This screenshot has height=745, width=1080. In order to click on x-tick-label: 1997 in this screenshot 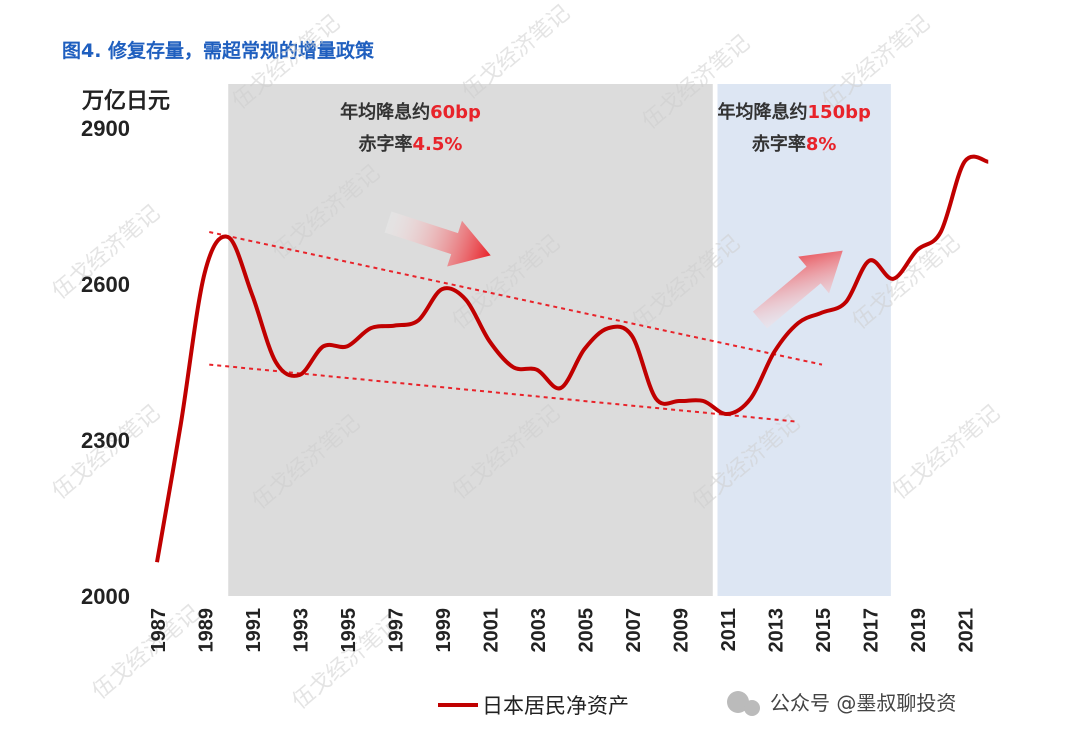, I will do `click(397, 630)`.